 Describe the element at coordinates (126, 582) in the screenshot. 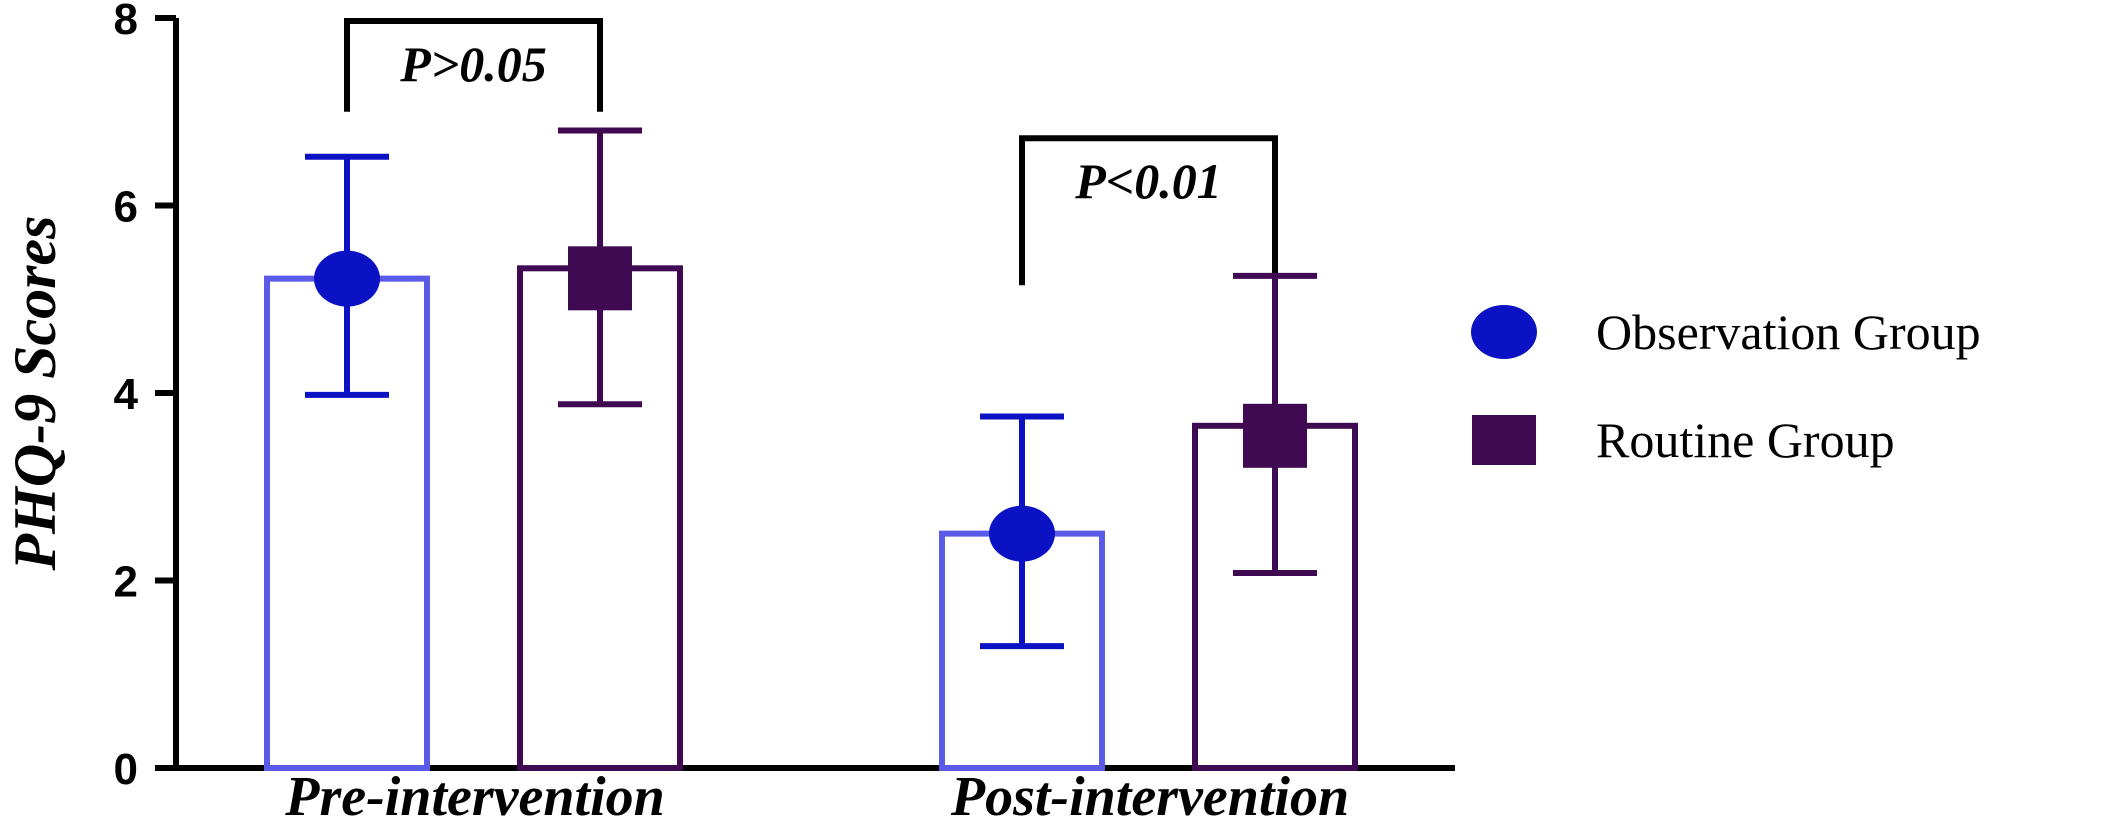

I see `y-tick-label: 2` at that location.